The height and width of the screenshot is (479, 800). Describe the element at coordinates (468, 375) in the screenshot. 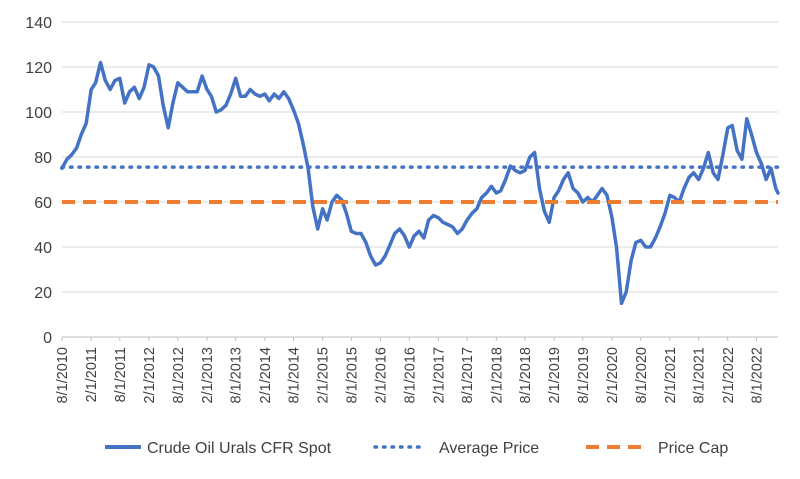

I see `x-tick-label: 8/1/2017` at that location.